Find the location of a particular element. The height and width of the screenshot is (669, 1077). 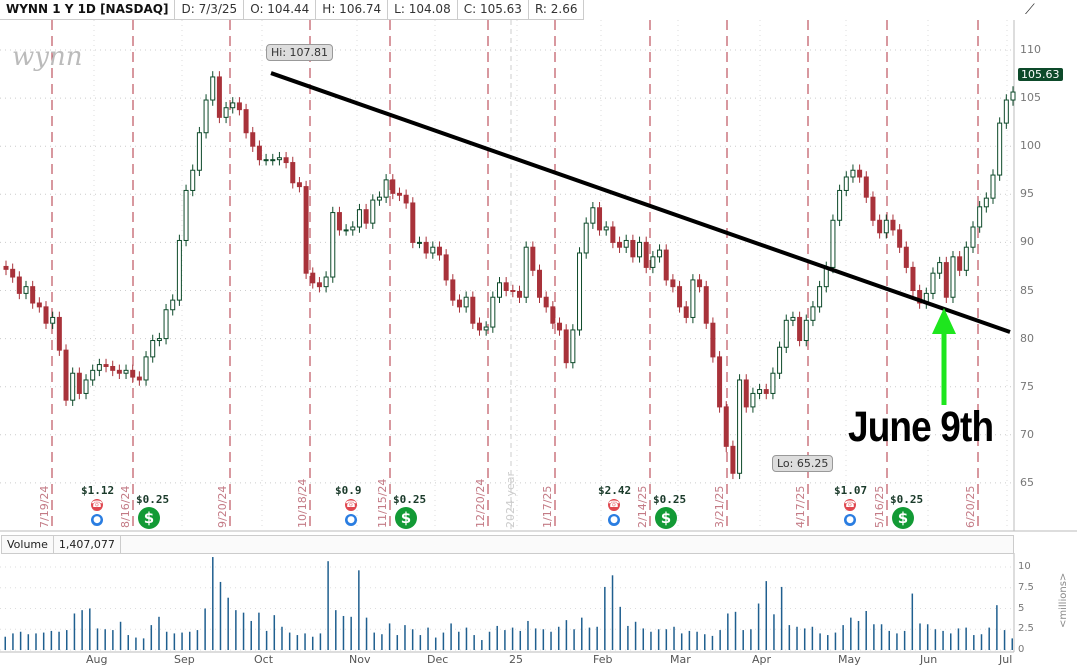

volume-value: 1,407,077 is located at coordinates (87, 544).